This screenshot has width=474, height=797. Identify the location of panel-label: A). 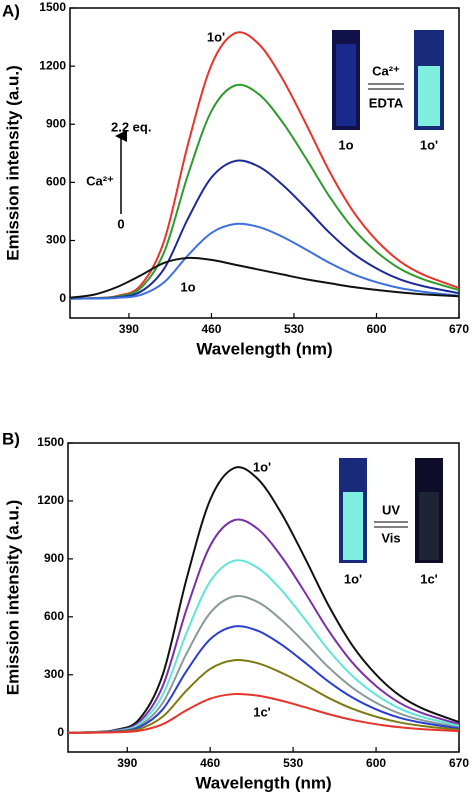
(11, 10).